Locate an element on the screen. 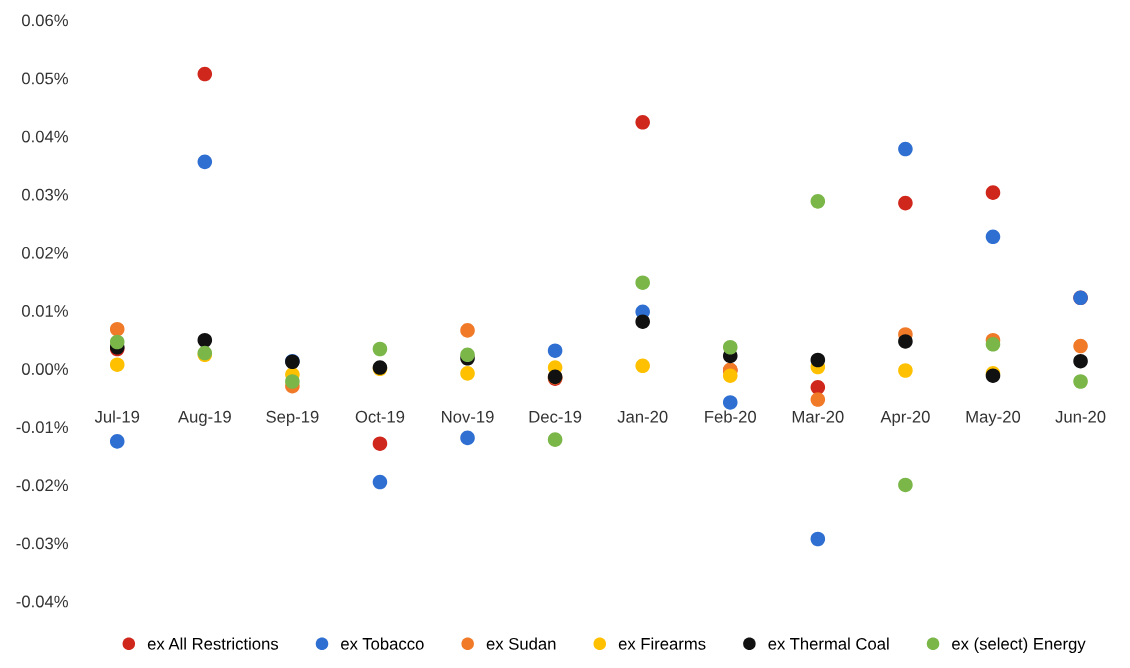 This screenshot has height=668, width=1130. legend-label: ex Tobacco is located at coordinates (382, 643).